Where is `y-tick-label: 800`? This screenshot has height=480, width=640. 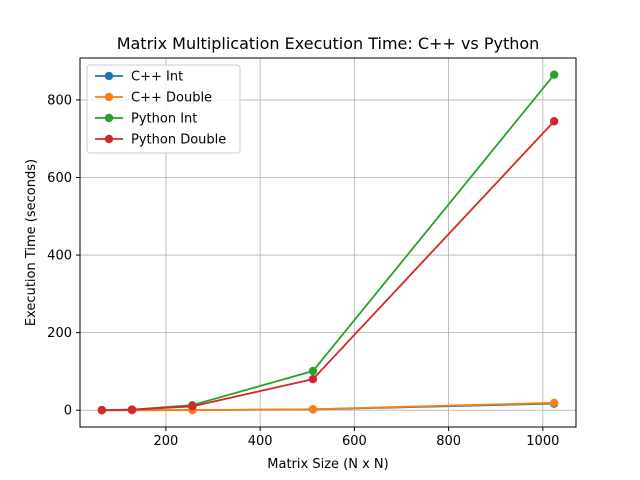 y-tick-label: 800 is located at coordinates (59, 100).